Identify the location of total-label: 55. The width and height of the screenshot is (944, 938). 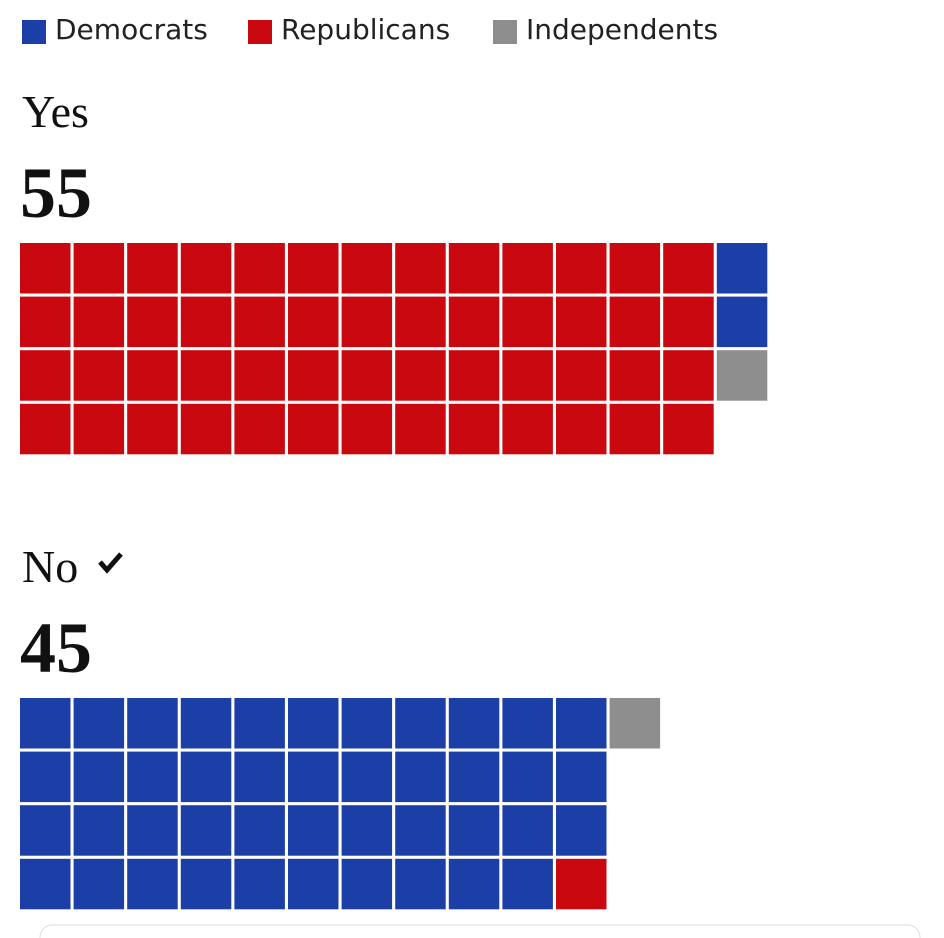
(56, 193).